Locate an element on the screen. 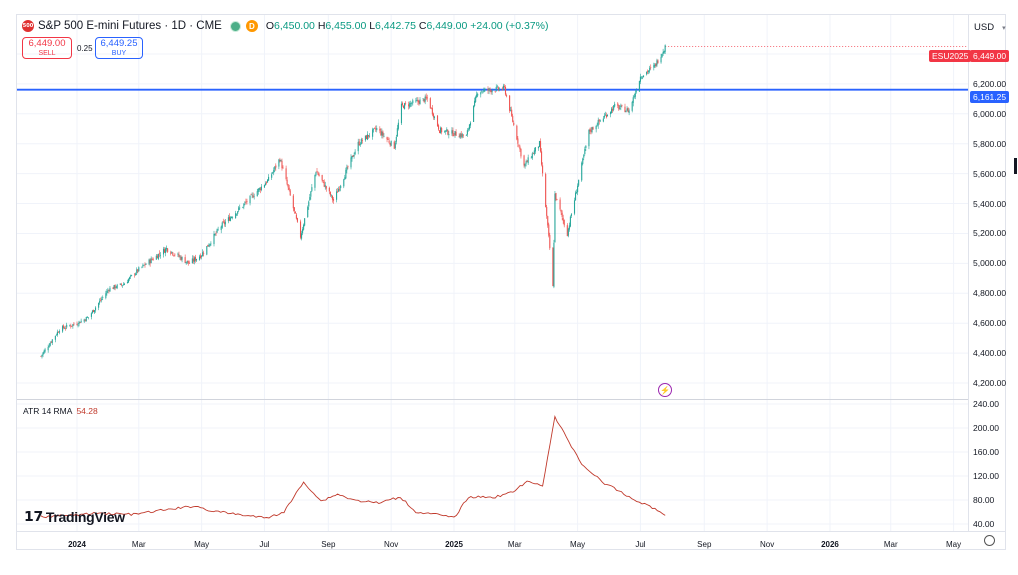  price-axis-label: 5,200.00 is located at coordinates (990, 233).